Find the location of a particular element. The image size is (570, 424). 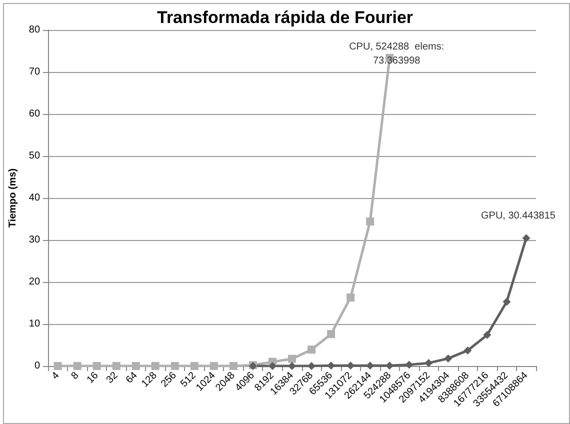

y-tick-label: 50 is located at coordinates (34, 156).